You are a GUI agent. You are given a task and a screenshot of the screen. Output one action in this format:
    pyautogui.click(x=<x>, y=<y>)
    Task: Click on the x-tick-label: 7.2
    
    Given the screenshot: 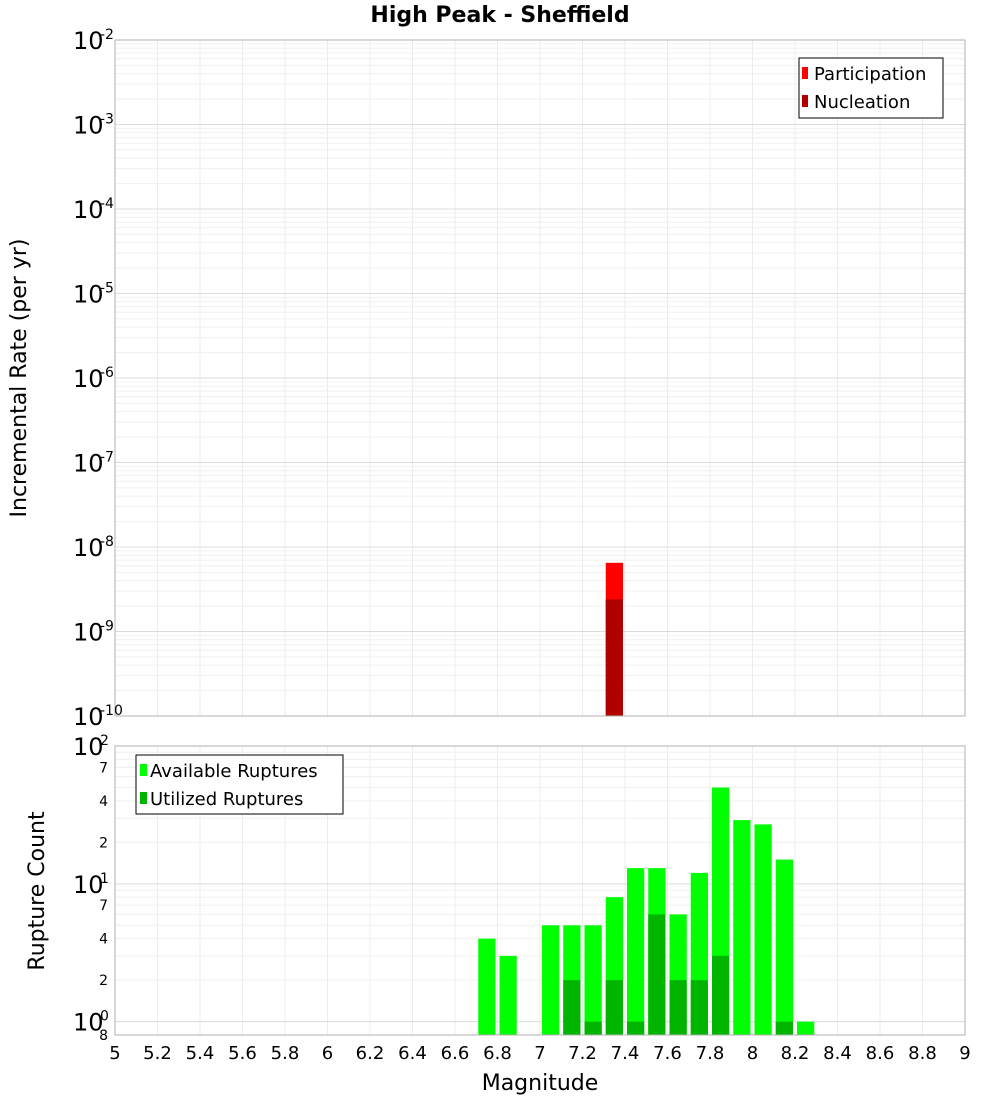 What is the action you would take?
    pyautogui.click(x=582, y=1053)
    